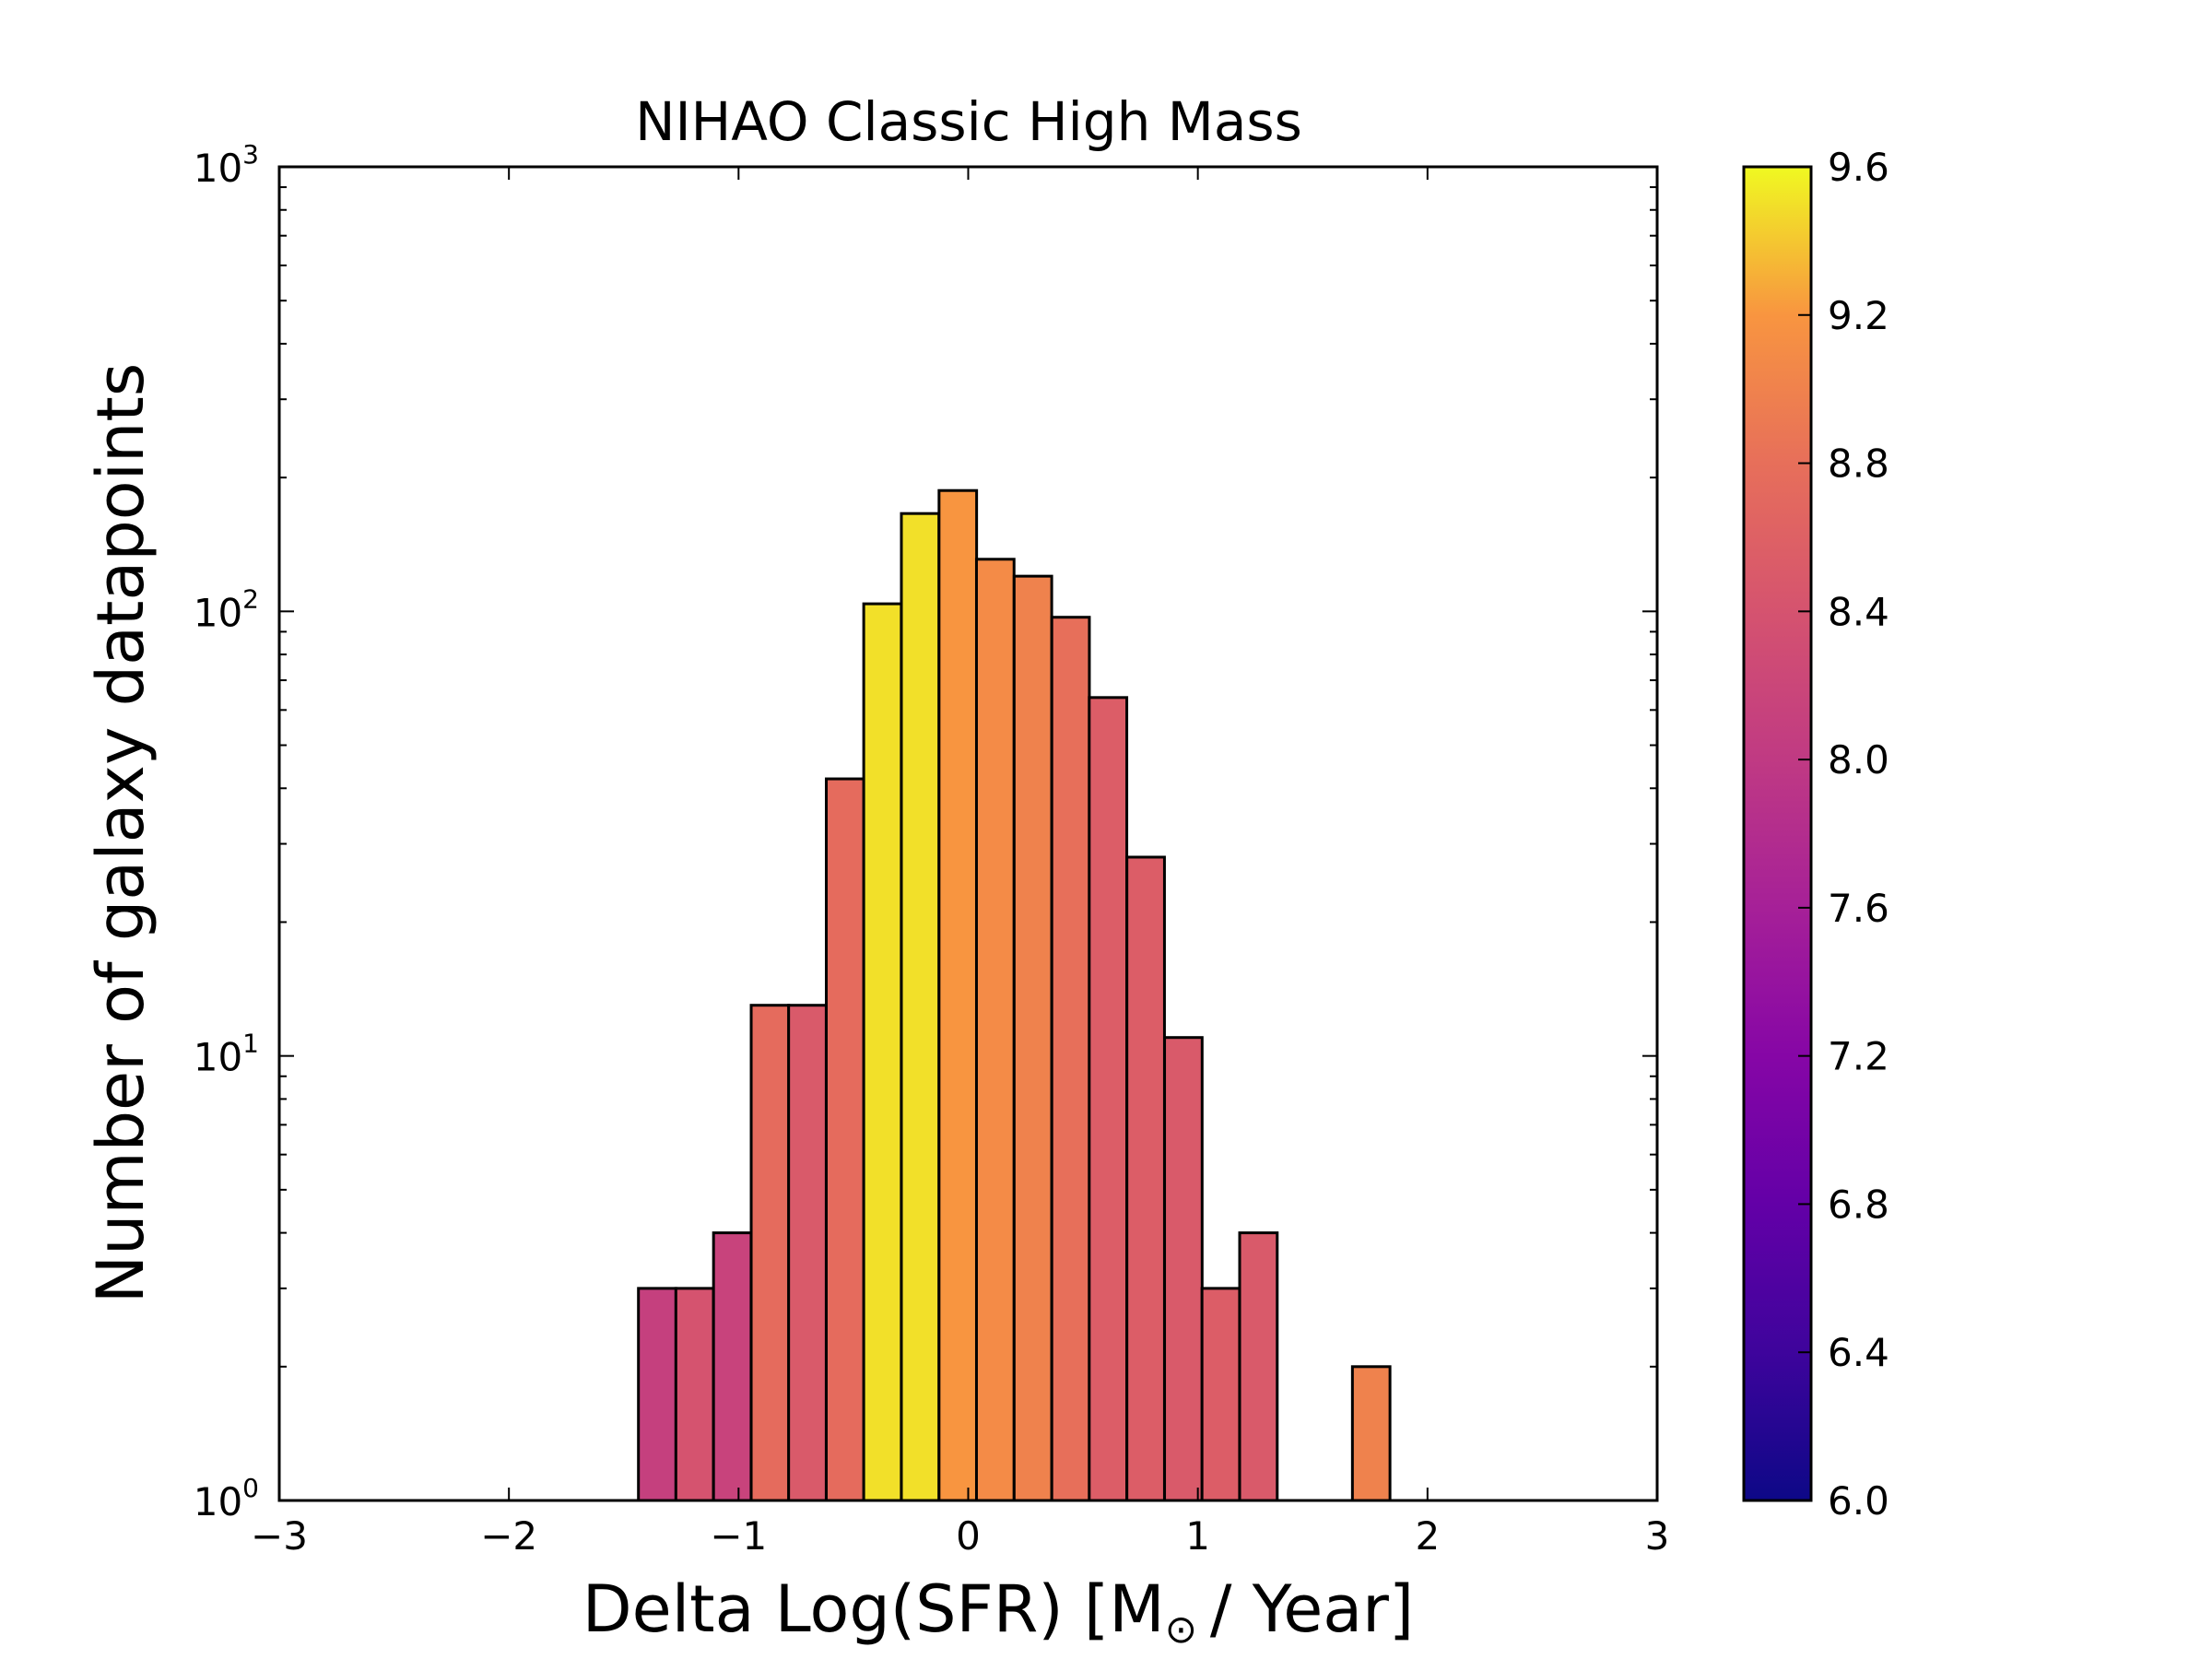  I want to click on x-tick-label: 3, so click(1657, 1536).